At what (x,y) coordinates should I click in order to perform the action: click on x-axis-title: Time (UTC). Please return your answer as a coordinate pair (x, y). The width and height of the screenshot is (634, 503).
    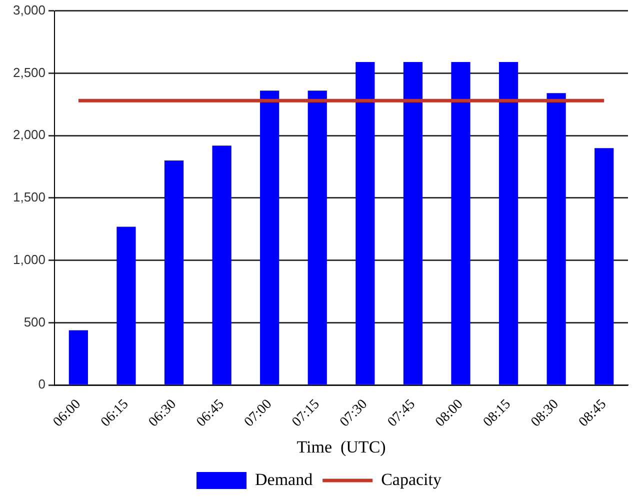
    Looking at the image, I should click on (341, 446).